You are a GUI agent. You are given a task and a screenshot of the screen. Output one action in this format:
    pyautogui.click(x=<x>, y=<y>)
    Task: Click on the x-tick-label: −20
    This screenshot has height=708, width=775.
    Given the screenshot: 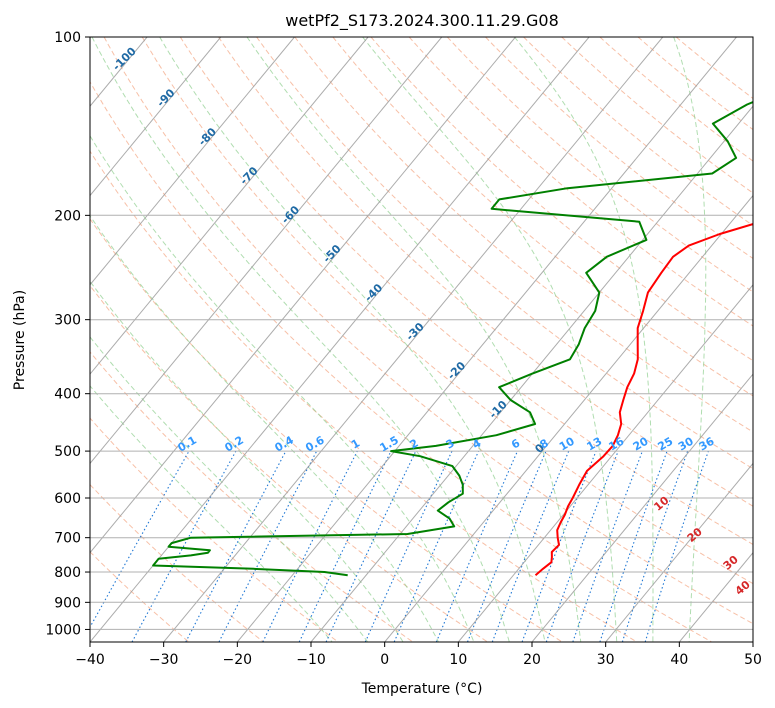 What is the action you would take?
    pyautogui.click(x=238, y=660)
    